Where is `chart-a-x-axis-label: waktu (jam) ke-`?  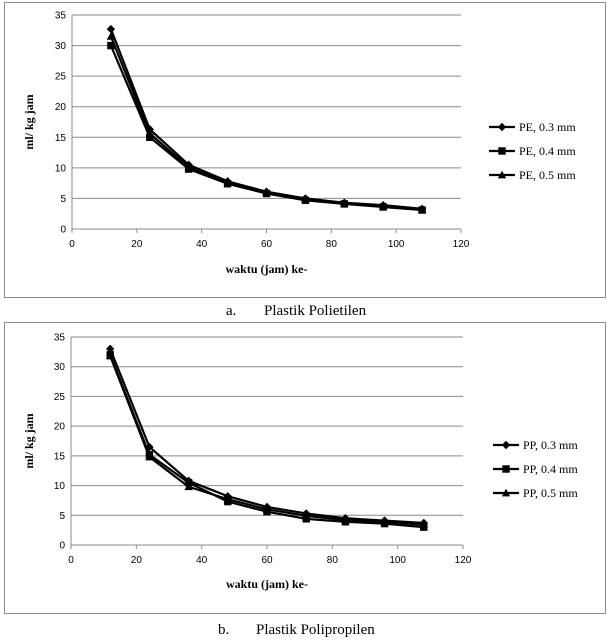 chart-a-x-axis-label: waktu (jam) ke- is located at coordinates (267, 269).